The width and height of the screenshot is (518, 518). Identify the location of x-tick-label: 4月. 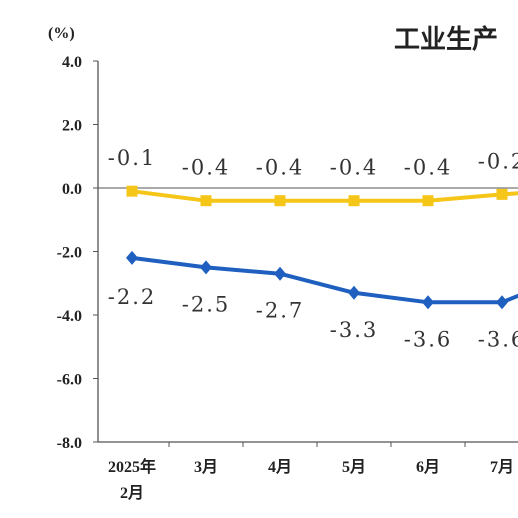
(280, 467).